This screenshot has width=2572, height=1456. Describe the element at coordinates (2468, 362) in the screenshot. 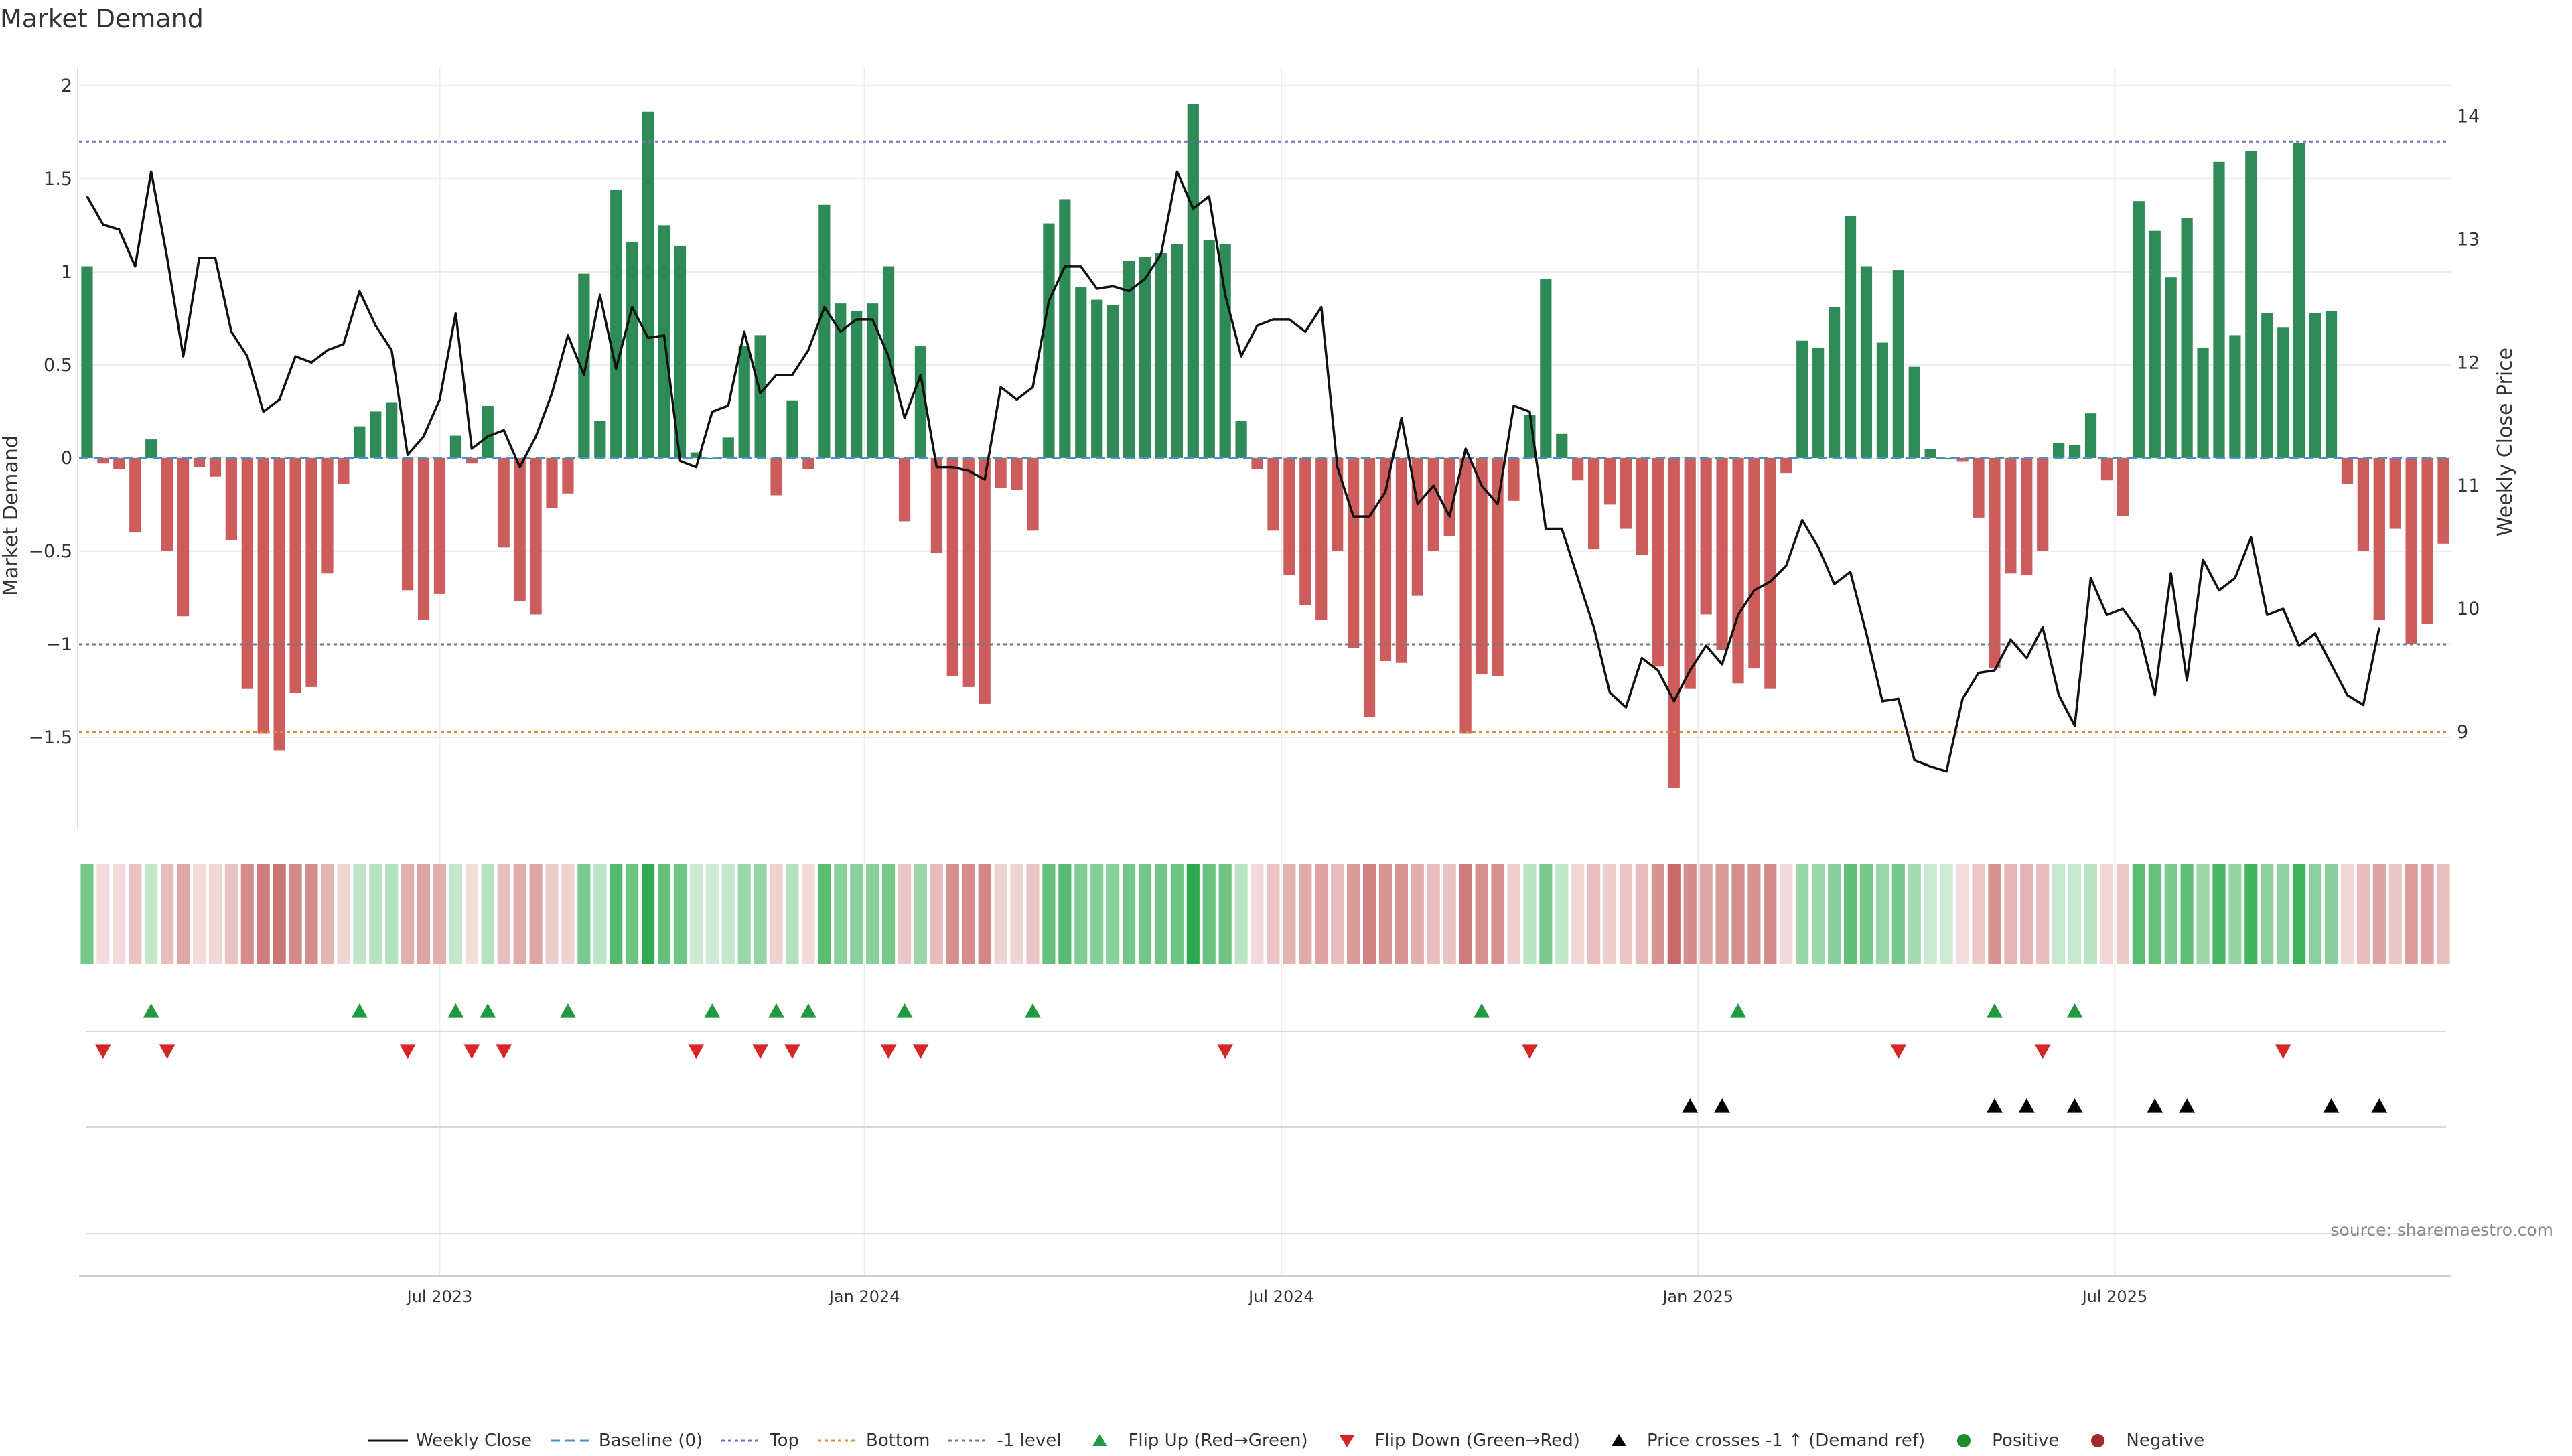

I see `y-right-tick-label: 12` at that location.